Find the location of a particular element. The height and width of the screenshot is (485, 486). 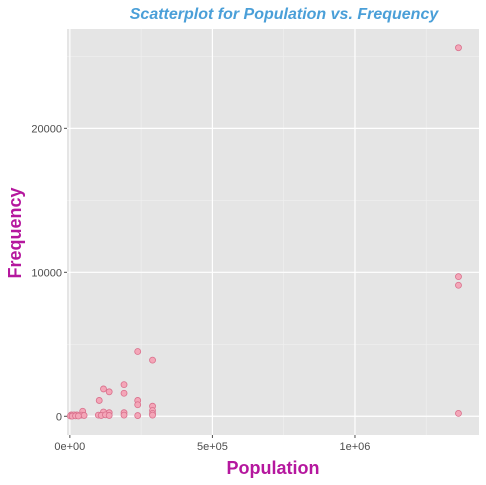

x-axis-ticks: 0e+00 5e+05 1e+06 is located at coordinates (212, 444).